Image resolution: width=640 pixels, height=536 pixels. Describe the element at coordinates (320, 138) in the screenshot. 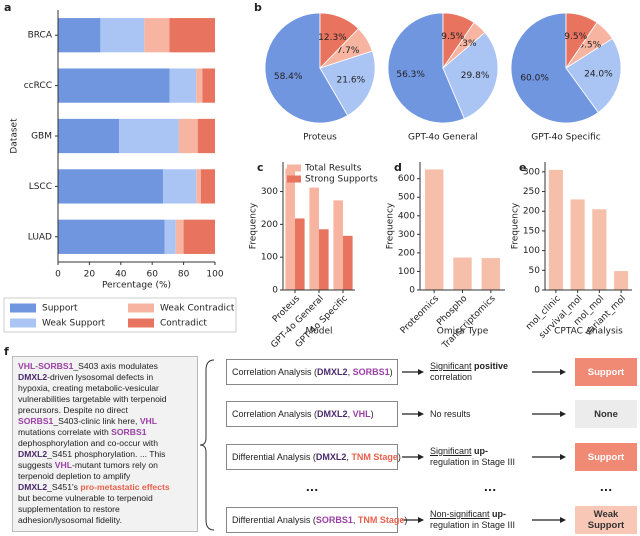

I see `pie-title: Proteus` at that location.